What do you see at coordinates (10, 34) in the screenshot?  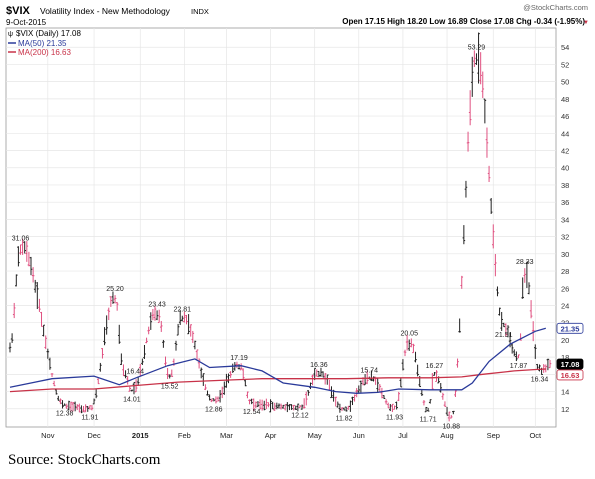 I see `legend-vix-icon: ψ` at bounding box center [10, 34].